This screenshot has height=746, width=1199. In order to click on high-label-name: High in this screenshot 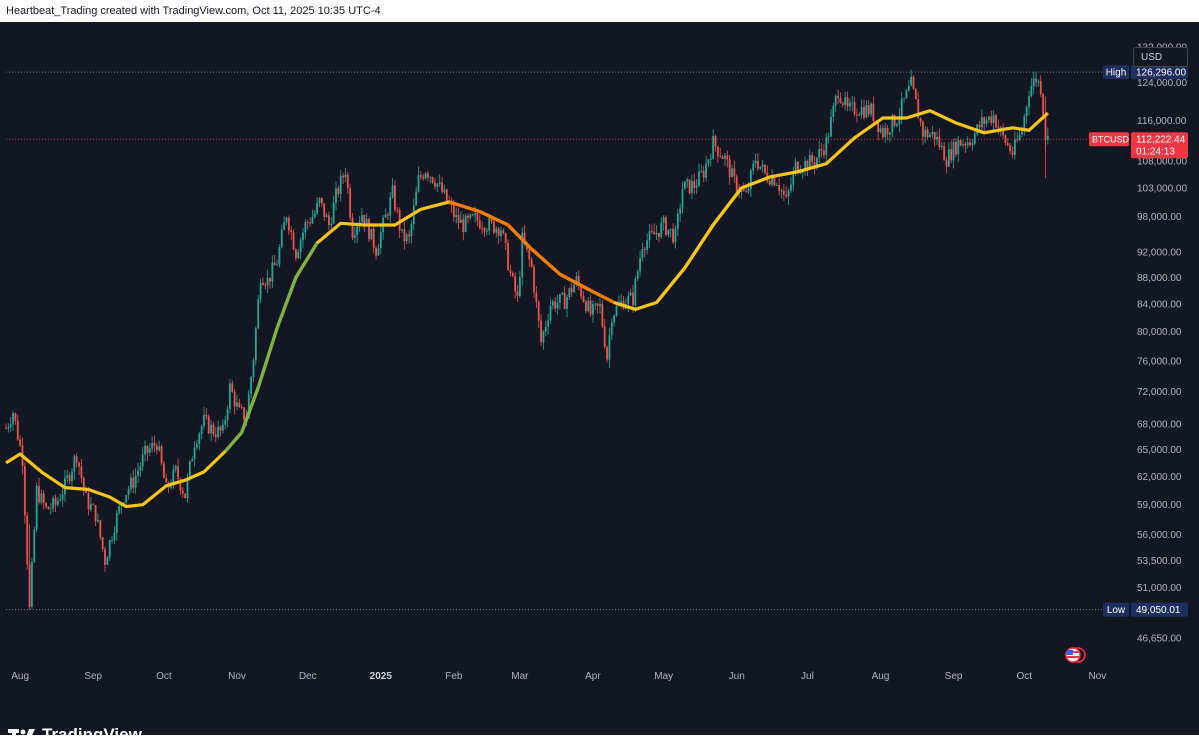, I will do `click(1116, 73)`.